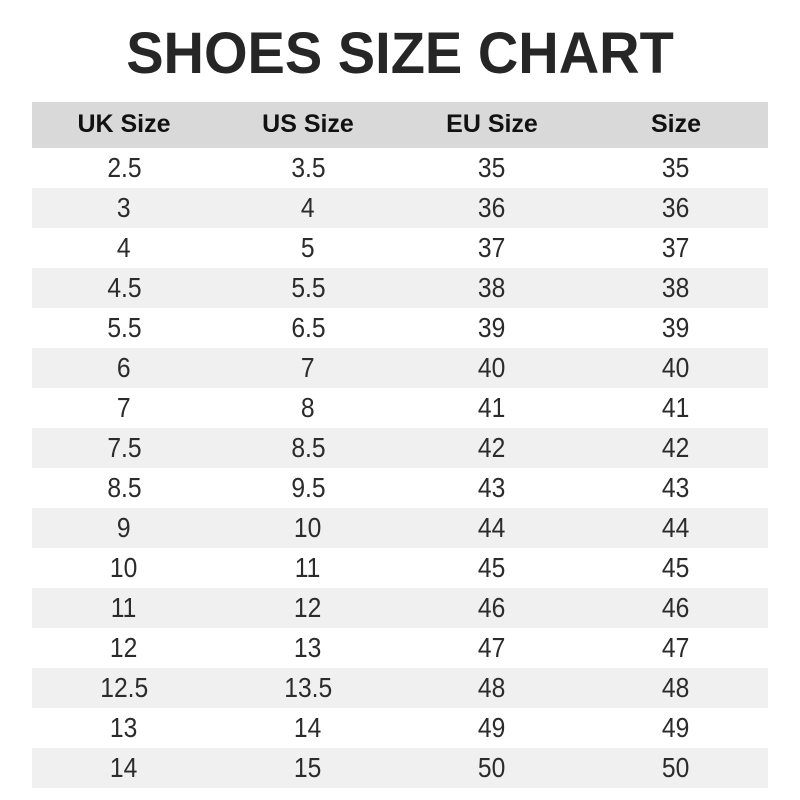 This screenshot has width=800, height=800. Describe the element at coordinates (676, 688) in the screenshot. I see `cell-size: 48` at that location.